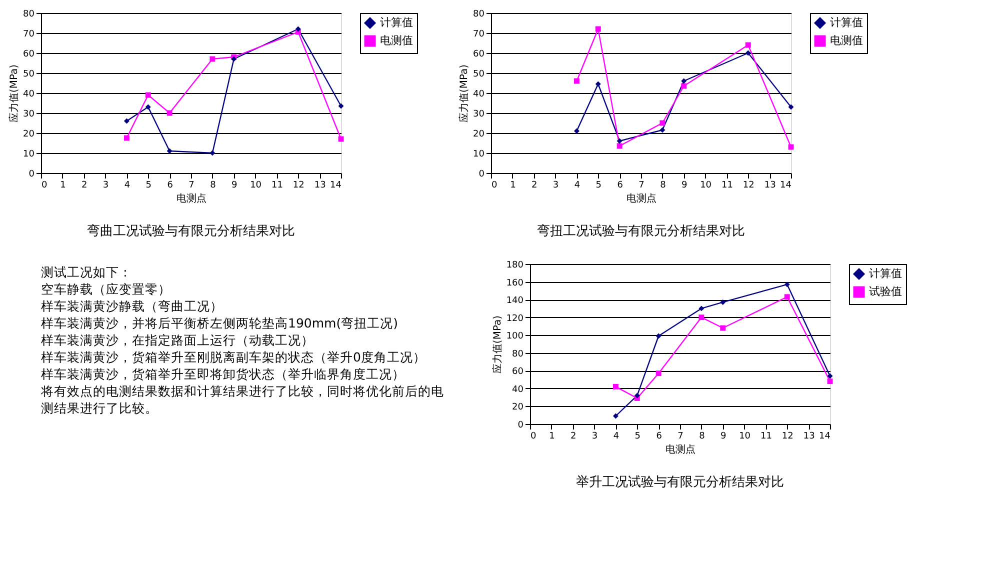 The height and width of the screenshot is (572, 998). Describe the element at coordinates (29, 35) in the screenshot. I see `y-tick-label: 70` at that location.